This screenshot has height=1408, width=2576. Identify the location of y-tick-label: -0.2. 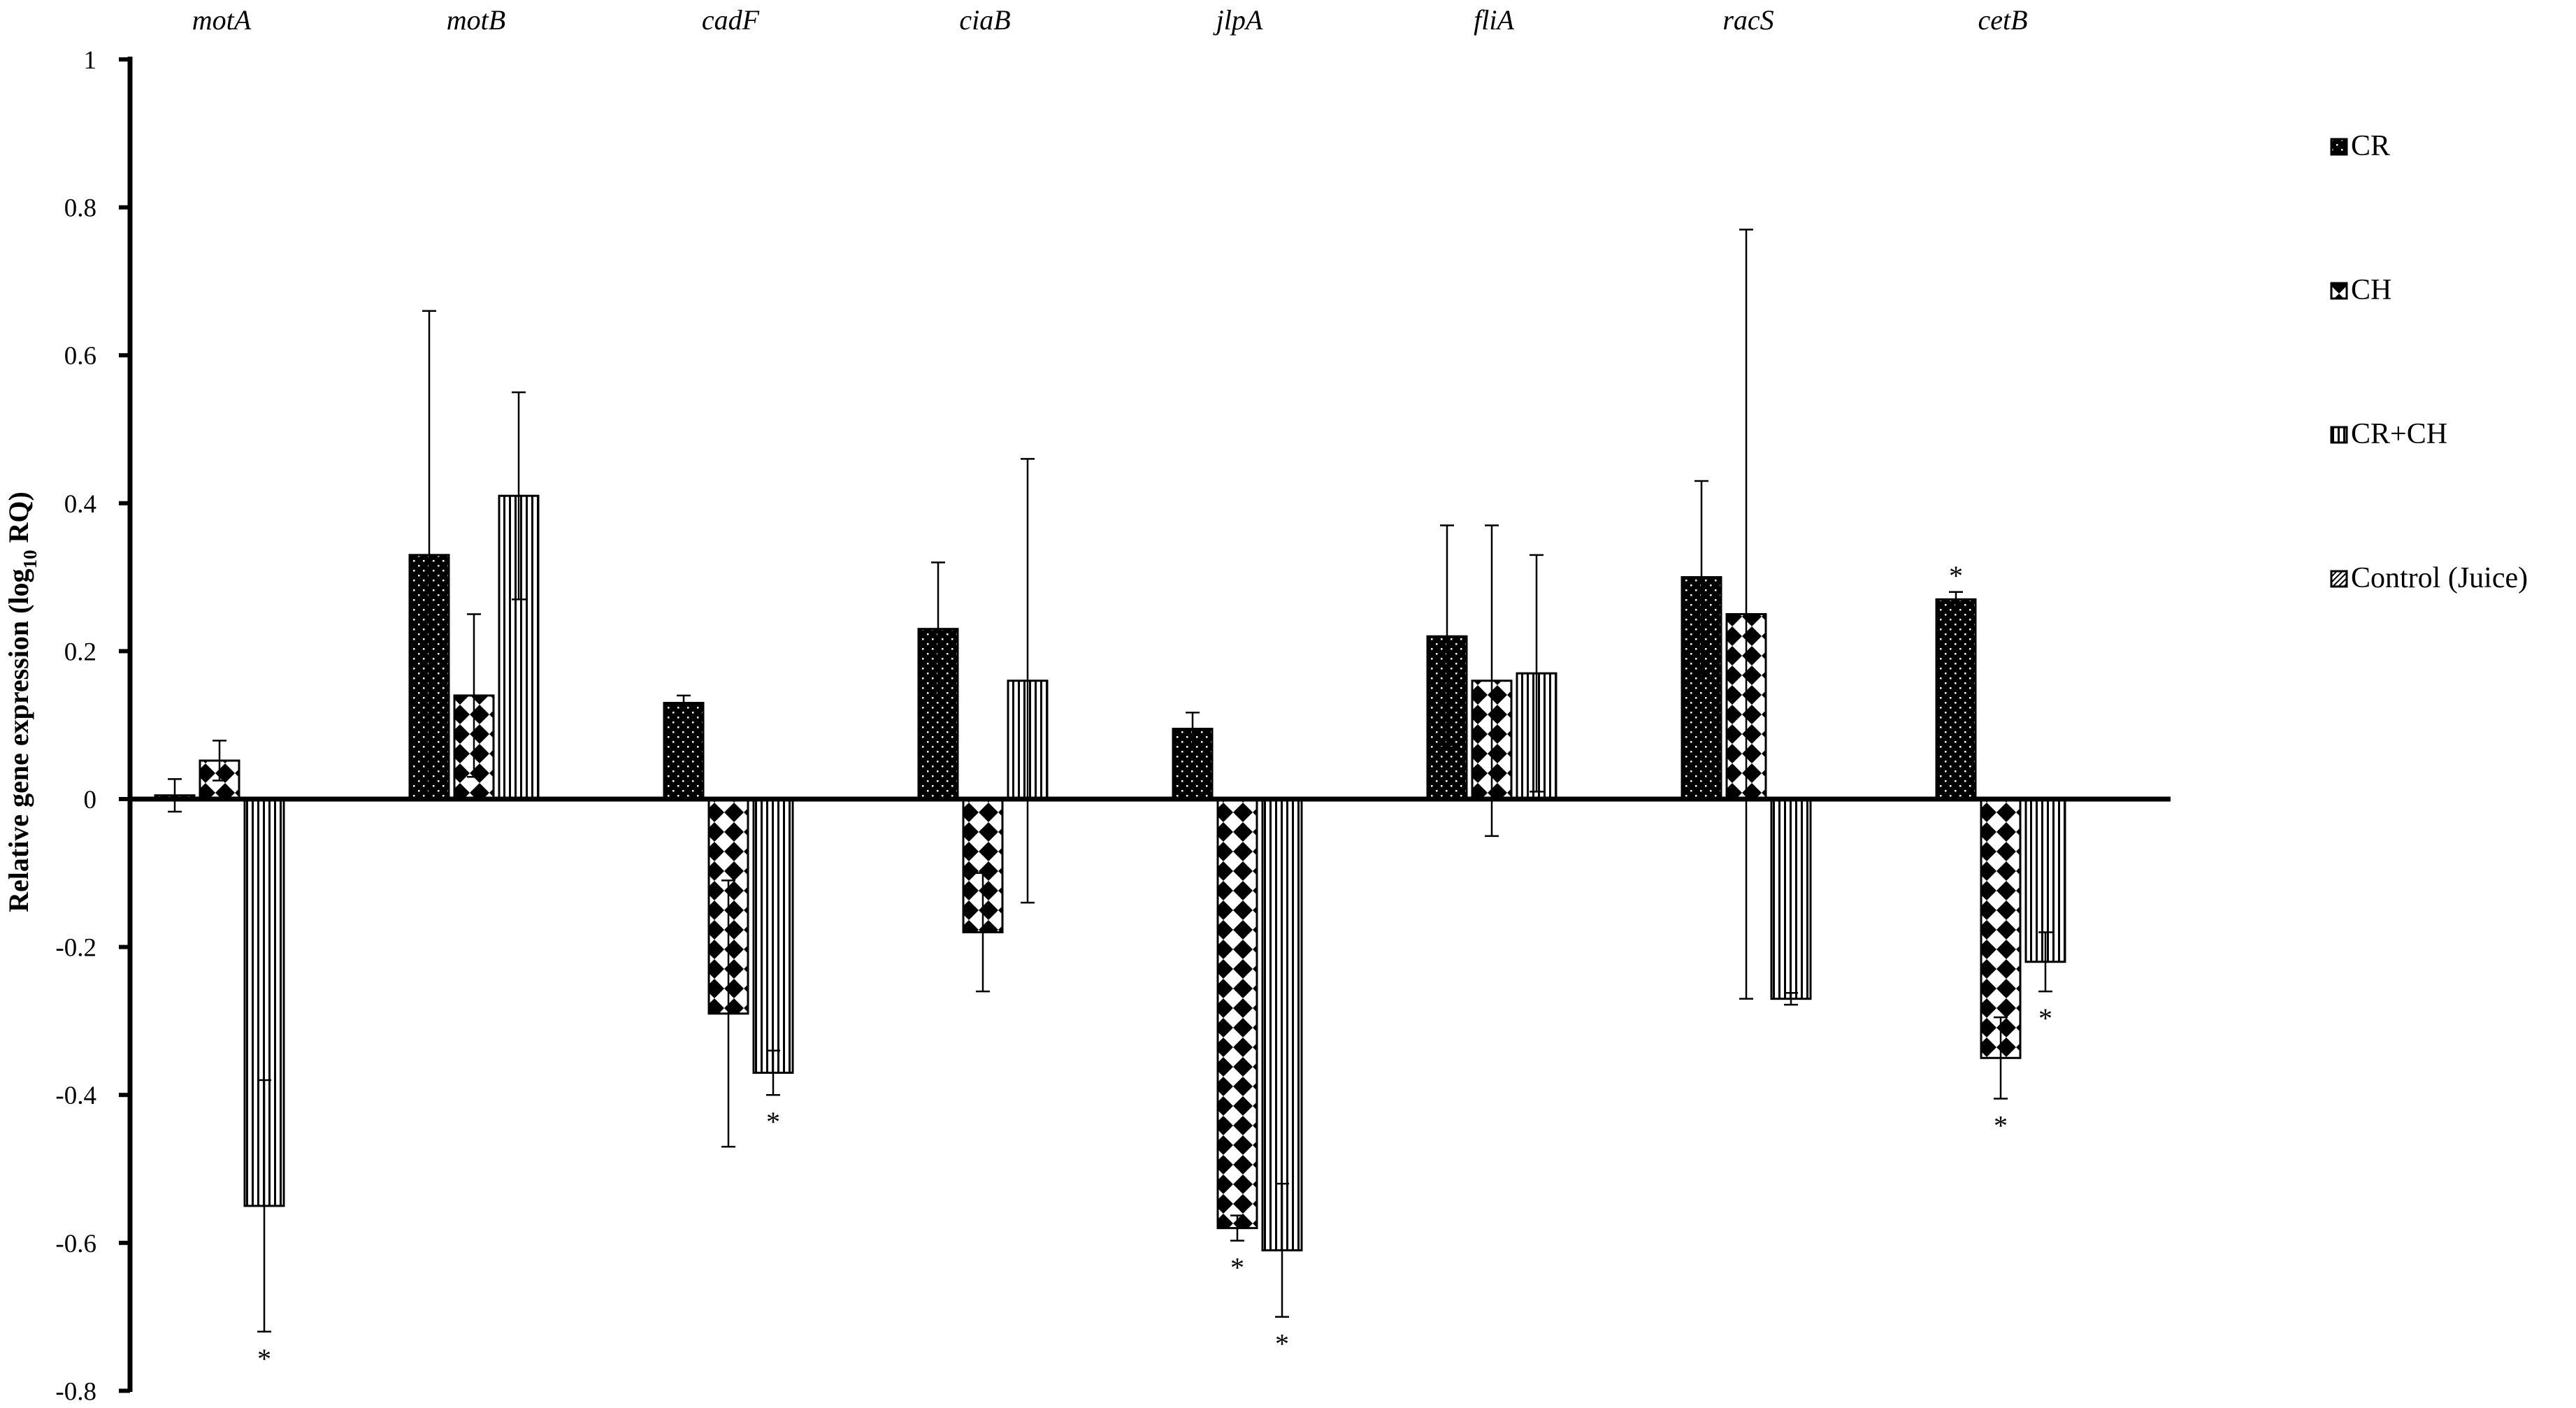
(75, 948).